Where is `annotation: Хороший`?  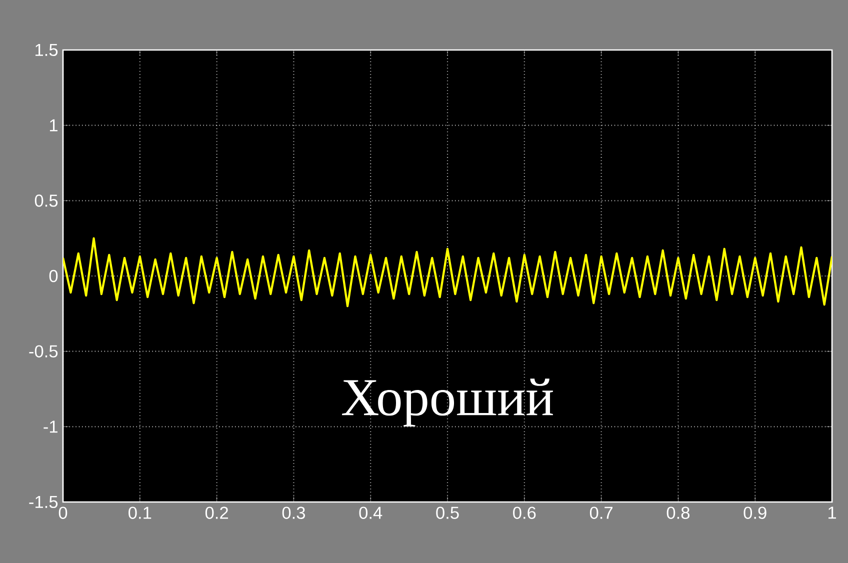
annotation: Хороший is located at coordinates (447, 402).